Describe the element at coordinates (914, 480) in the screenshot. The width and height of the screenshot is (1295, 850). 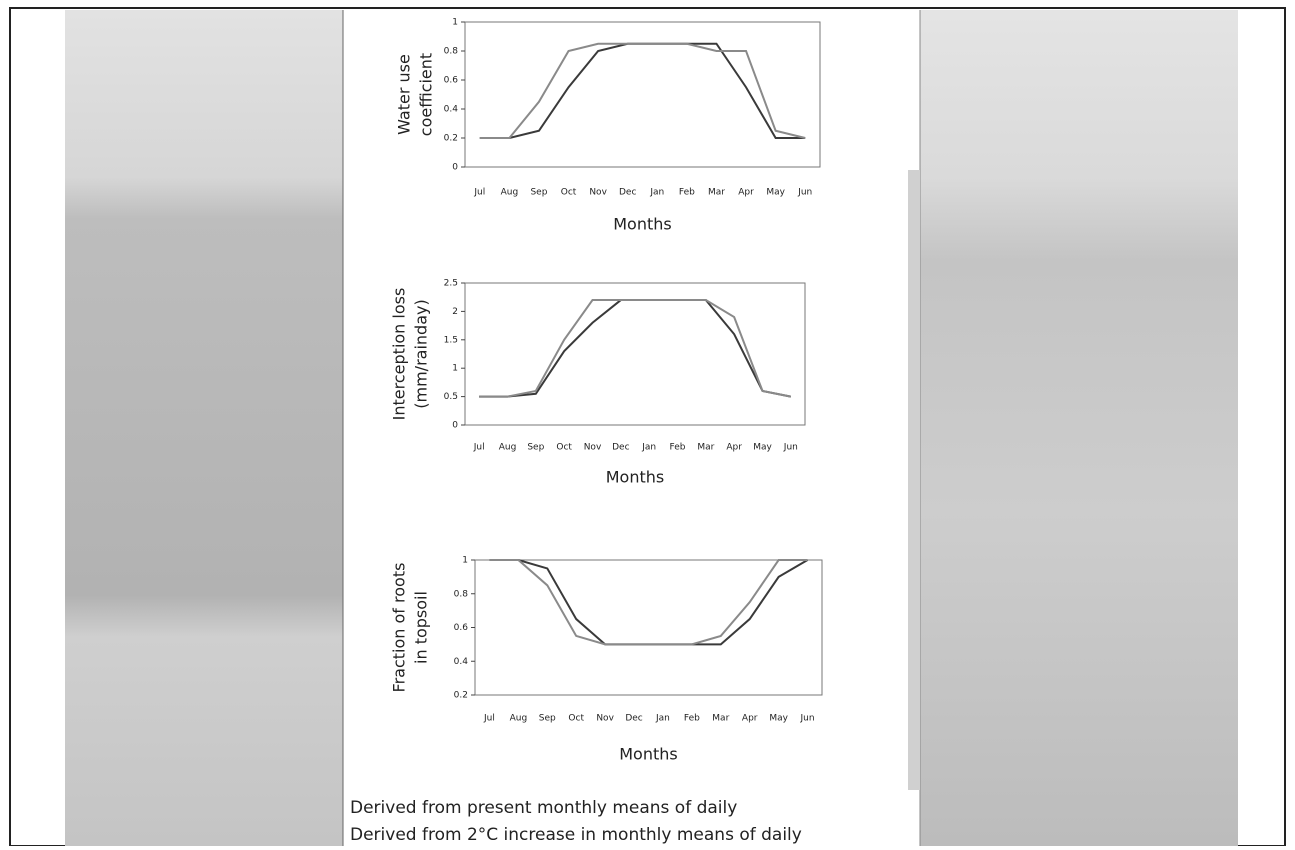
I see `panel-shade` at that location.